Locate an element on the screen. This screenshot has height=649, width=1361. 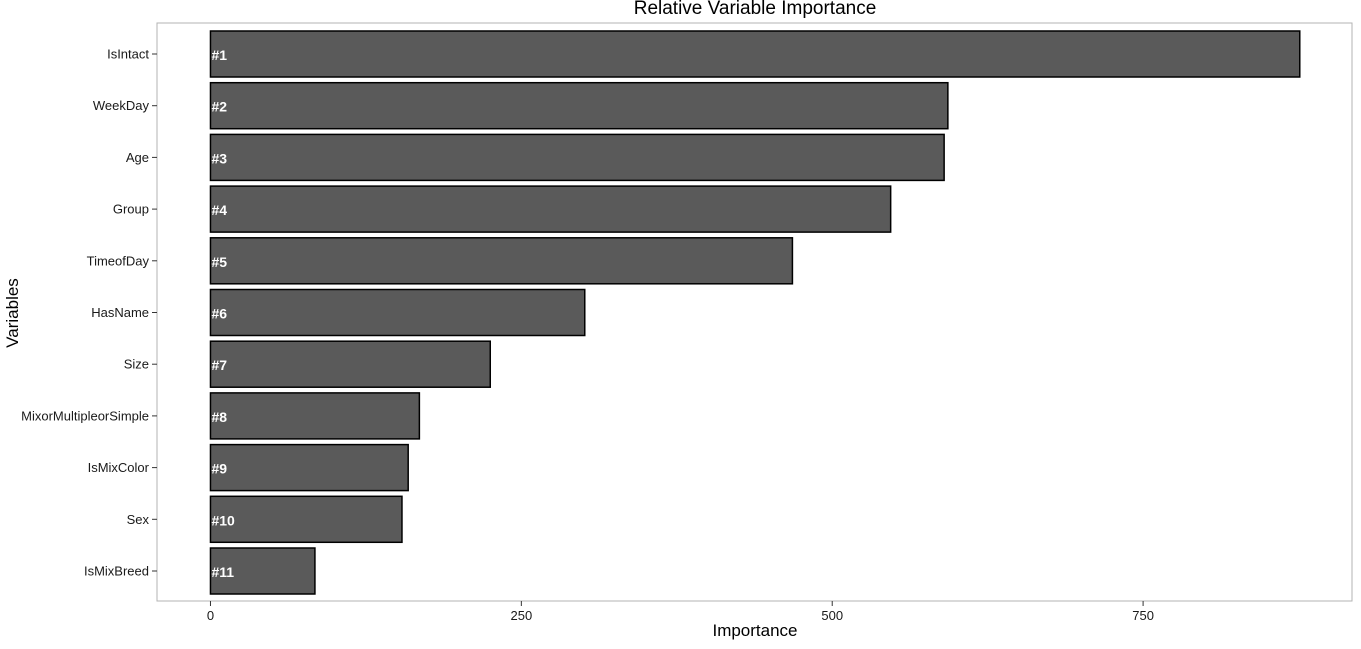
y-tick-label: HasName is located at coordinates (120, 312).